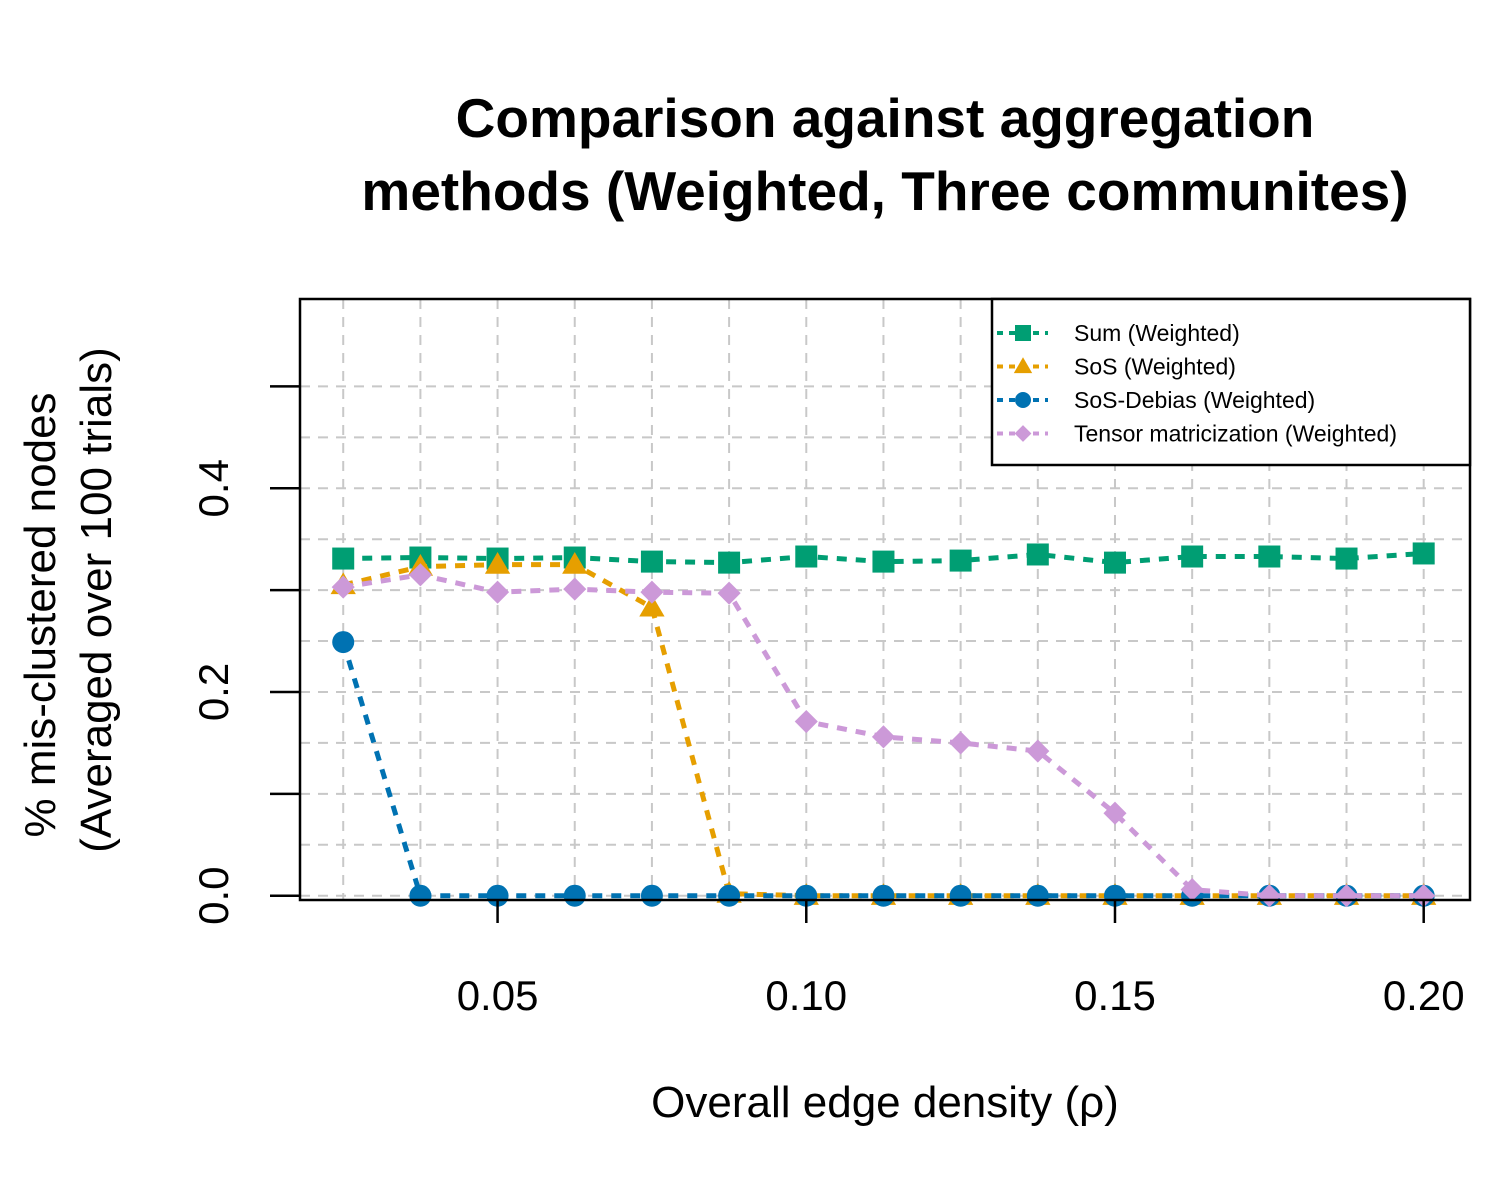 This screenshot has width=1500, height=1200. Describe the element at coordinates (1155, 367) in the screenshot. I see `legend-label: SoS (Weighted)` at that location.